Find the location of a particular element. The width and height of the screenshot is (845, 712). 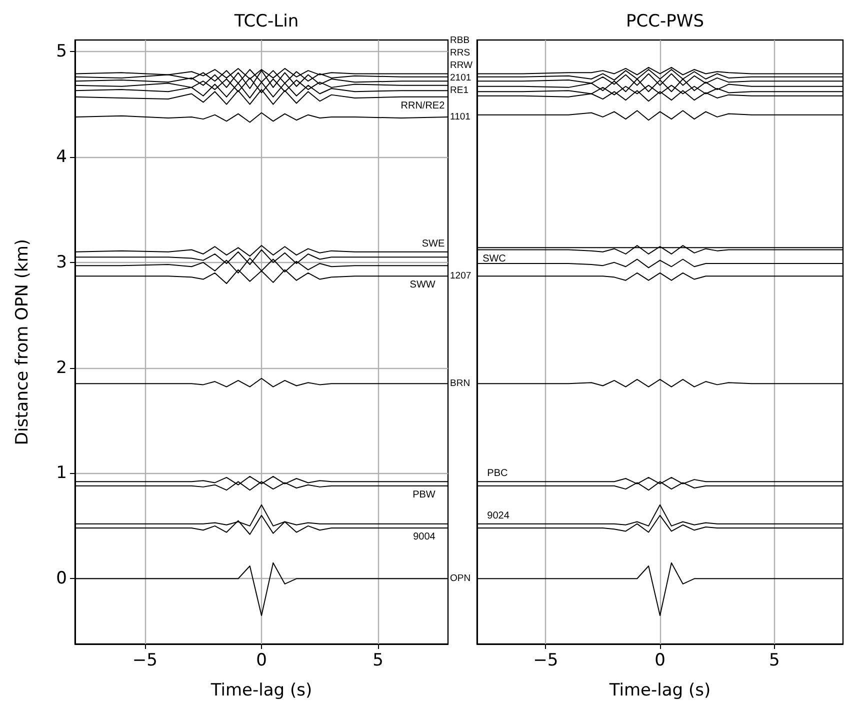

annotation: 2101 is located at coordinates (461, 78).